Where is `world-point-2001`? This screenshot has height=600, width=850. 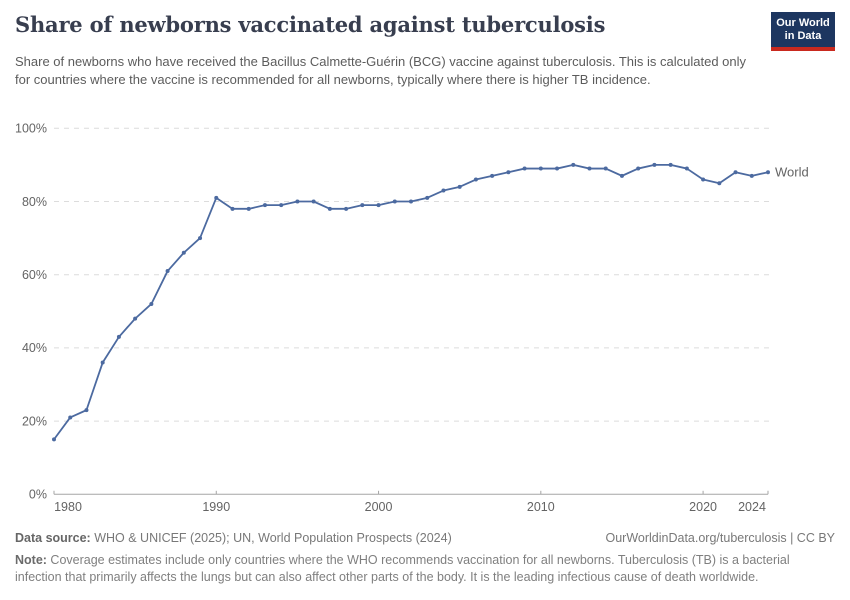
world-point-2001 is located at coordinates (394, 201).